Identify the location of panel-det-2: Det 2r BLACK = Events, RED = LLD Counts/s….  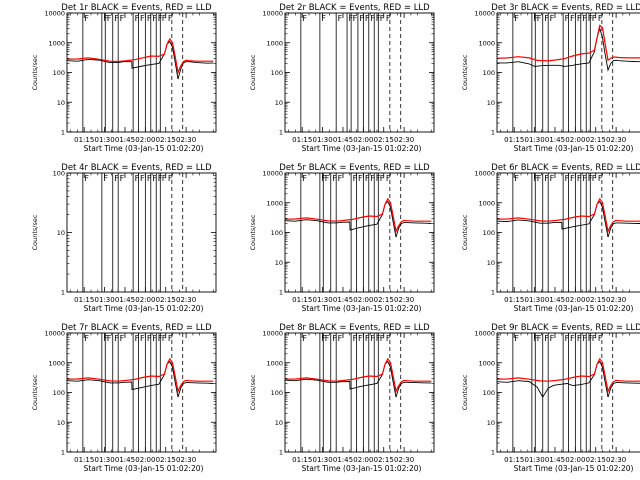
(342, 78).